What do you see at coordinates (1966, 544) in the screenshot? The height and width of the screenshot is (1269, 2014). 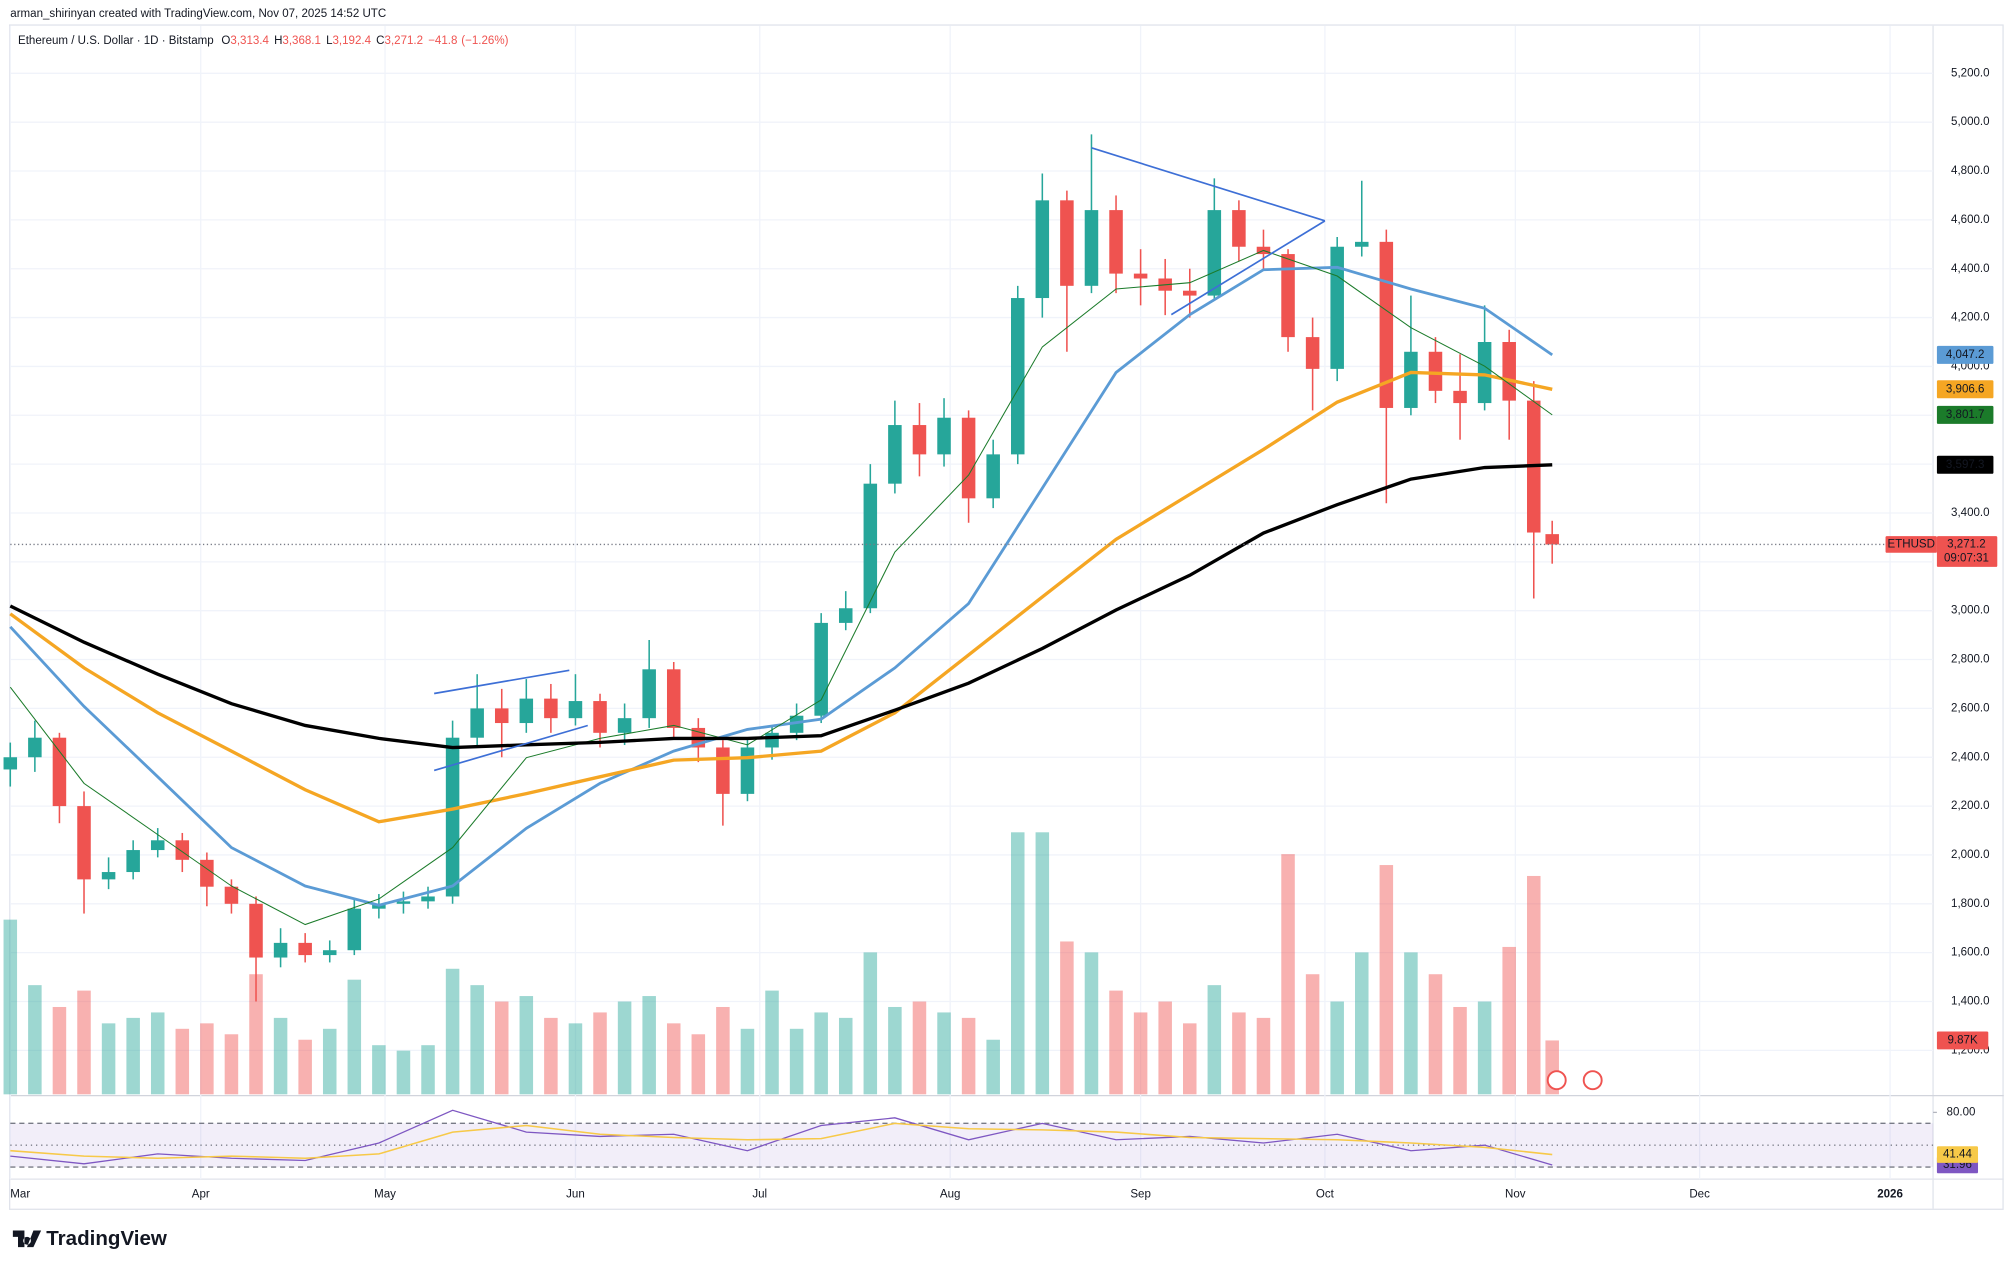 I see `price-badge-text: 3,271.2` at bounding box center [1966, 544].